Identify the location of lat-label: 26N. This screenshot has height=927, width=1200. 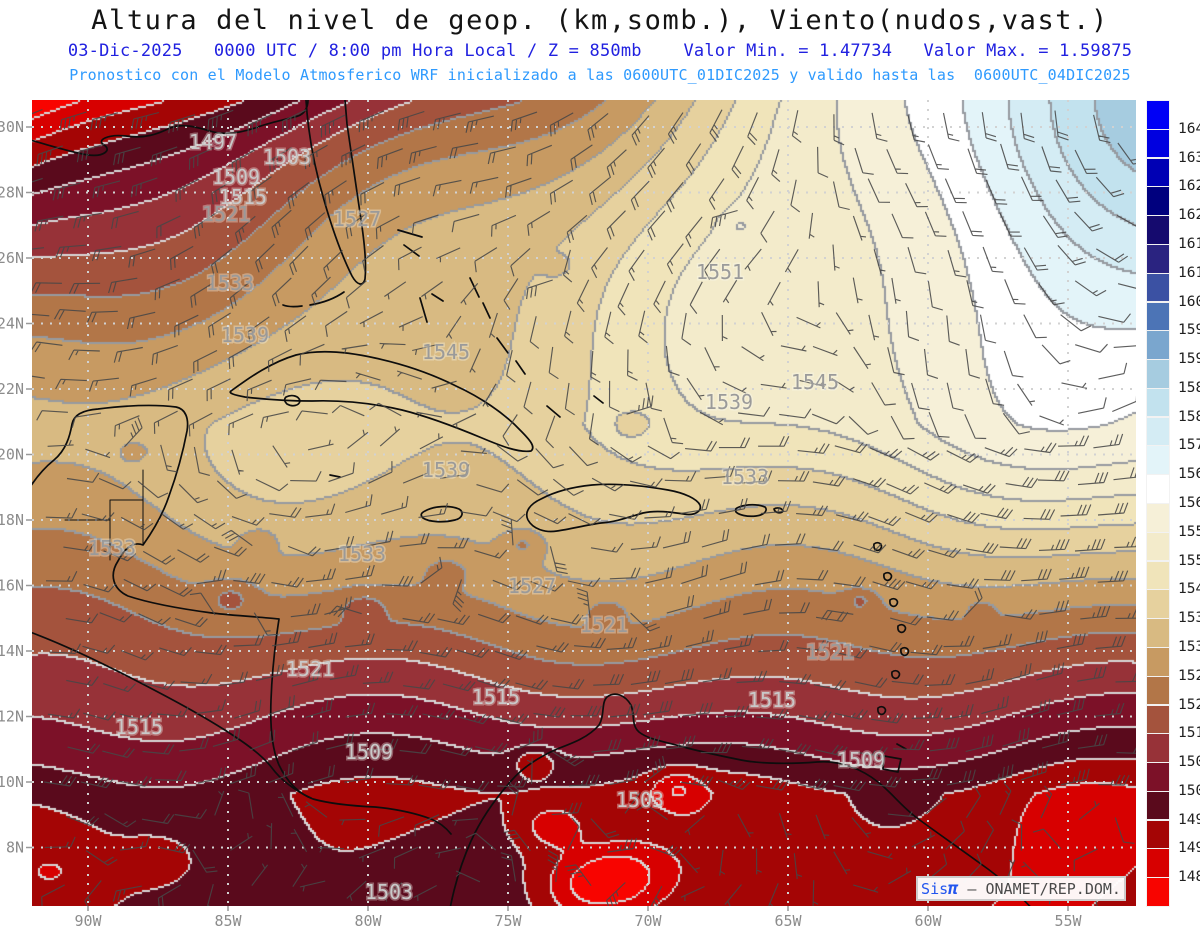
(12, 258).